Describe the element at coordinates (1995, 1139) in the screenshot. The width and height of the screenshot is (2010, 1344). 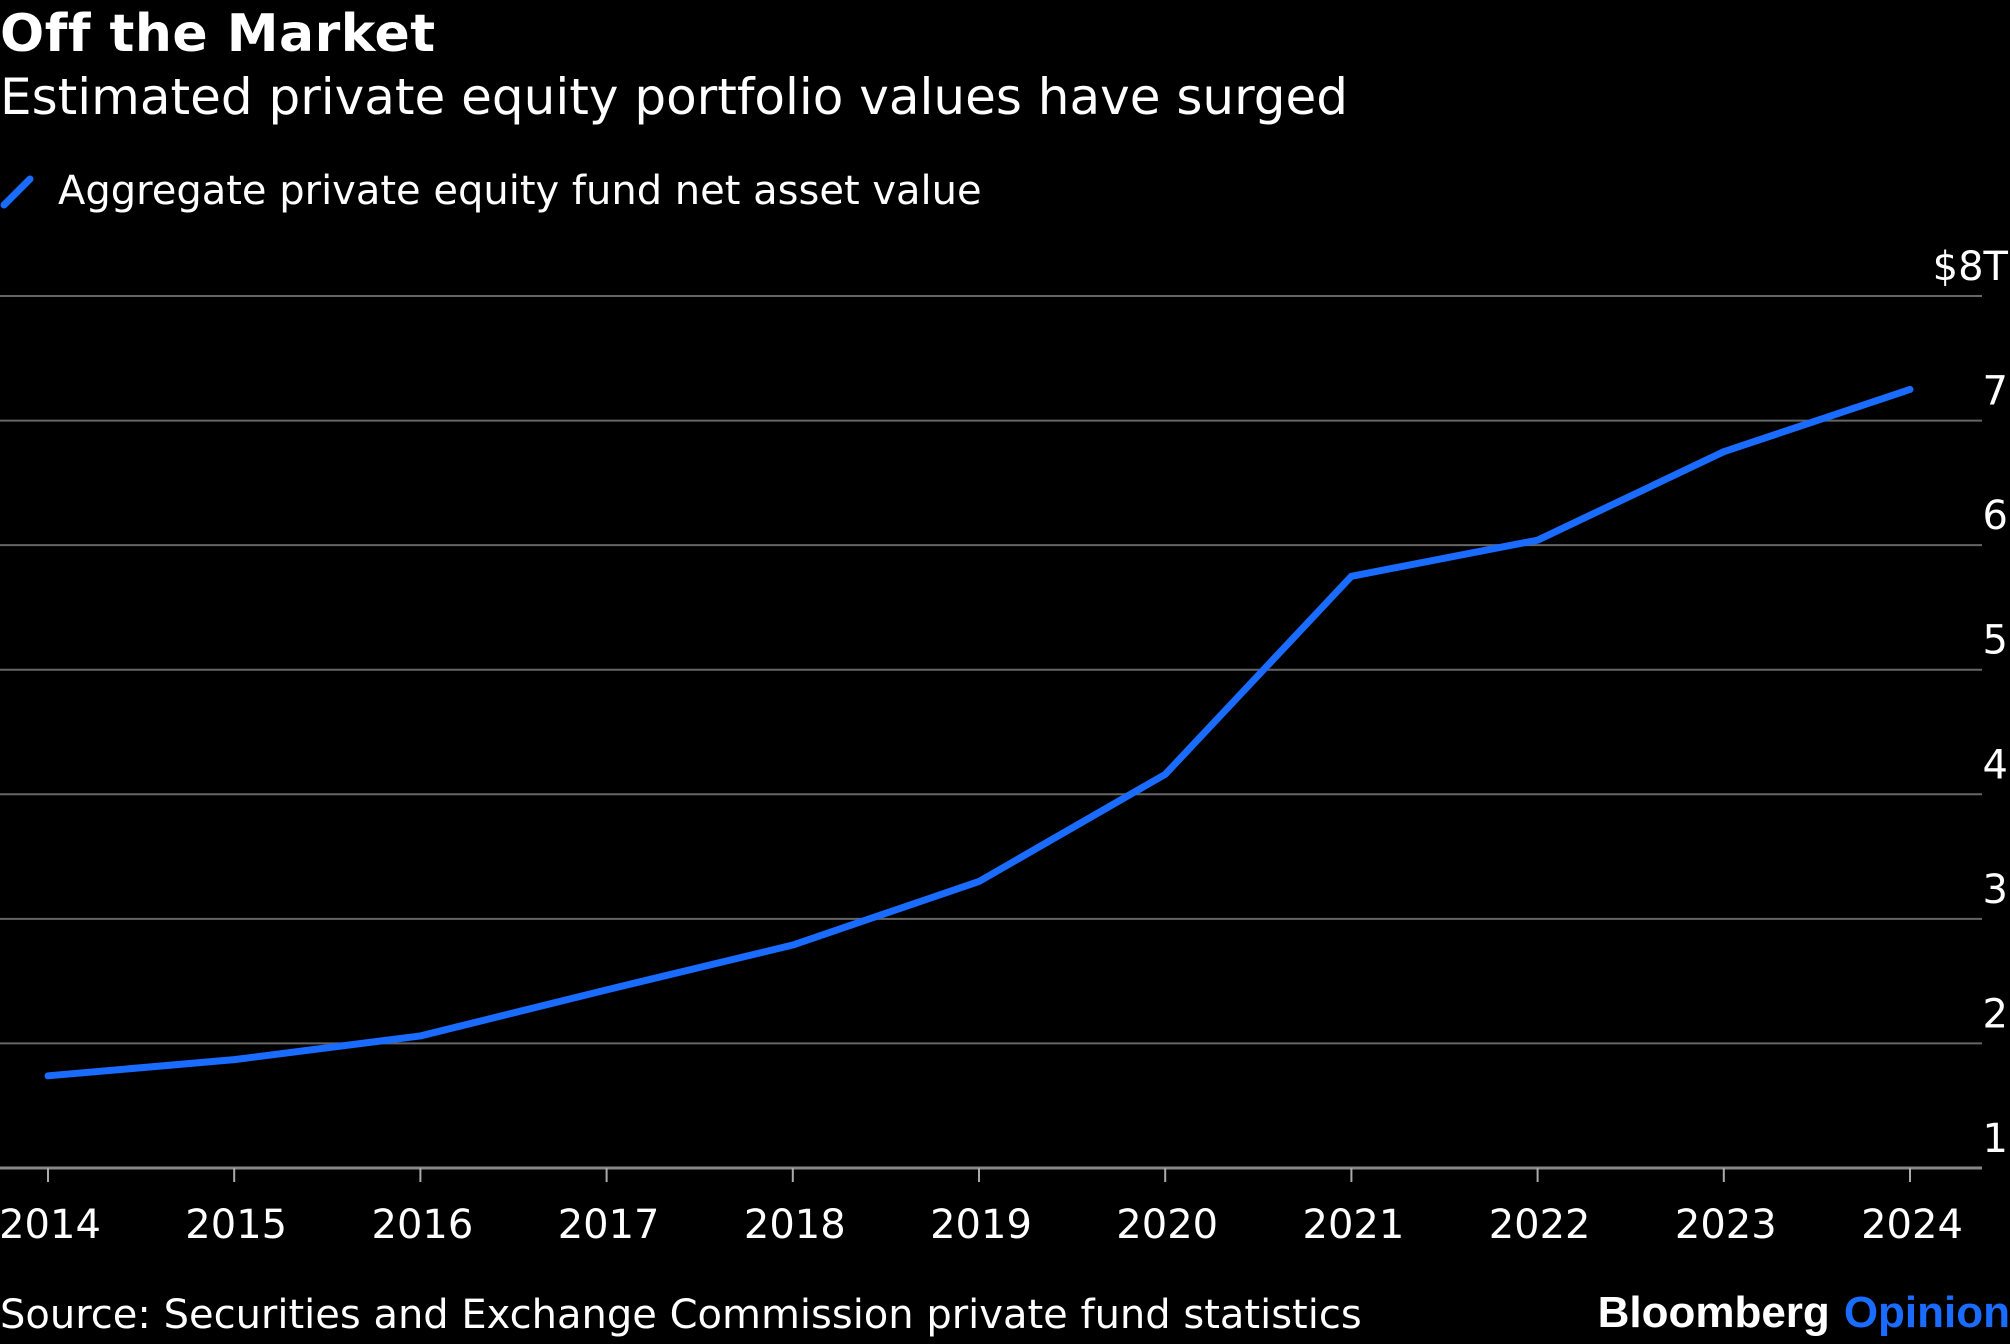
I see `y-tick-label: 1` at that location.